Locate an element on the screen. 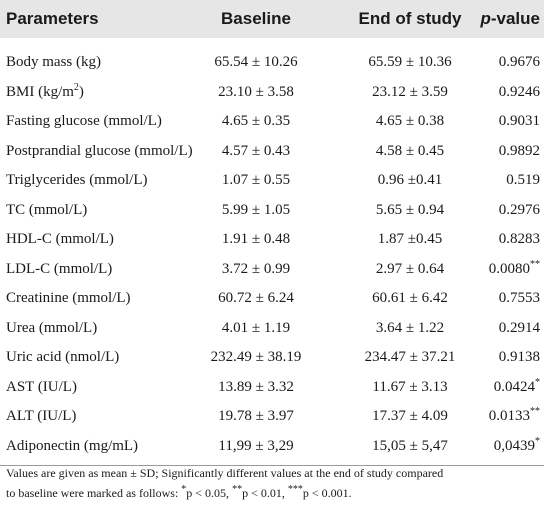  footnote-text: p < 0.05, is located at coordinates (209, 493).